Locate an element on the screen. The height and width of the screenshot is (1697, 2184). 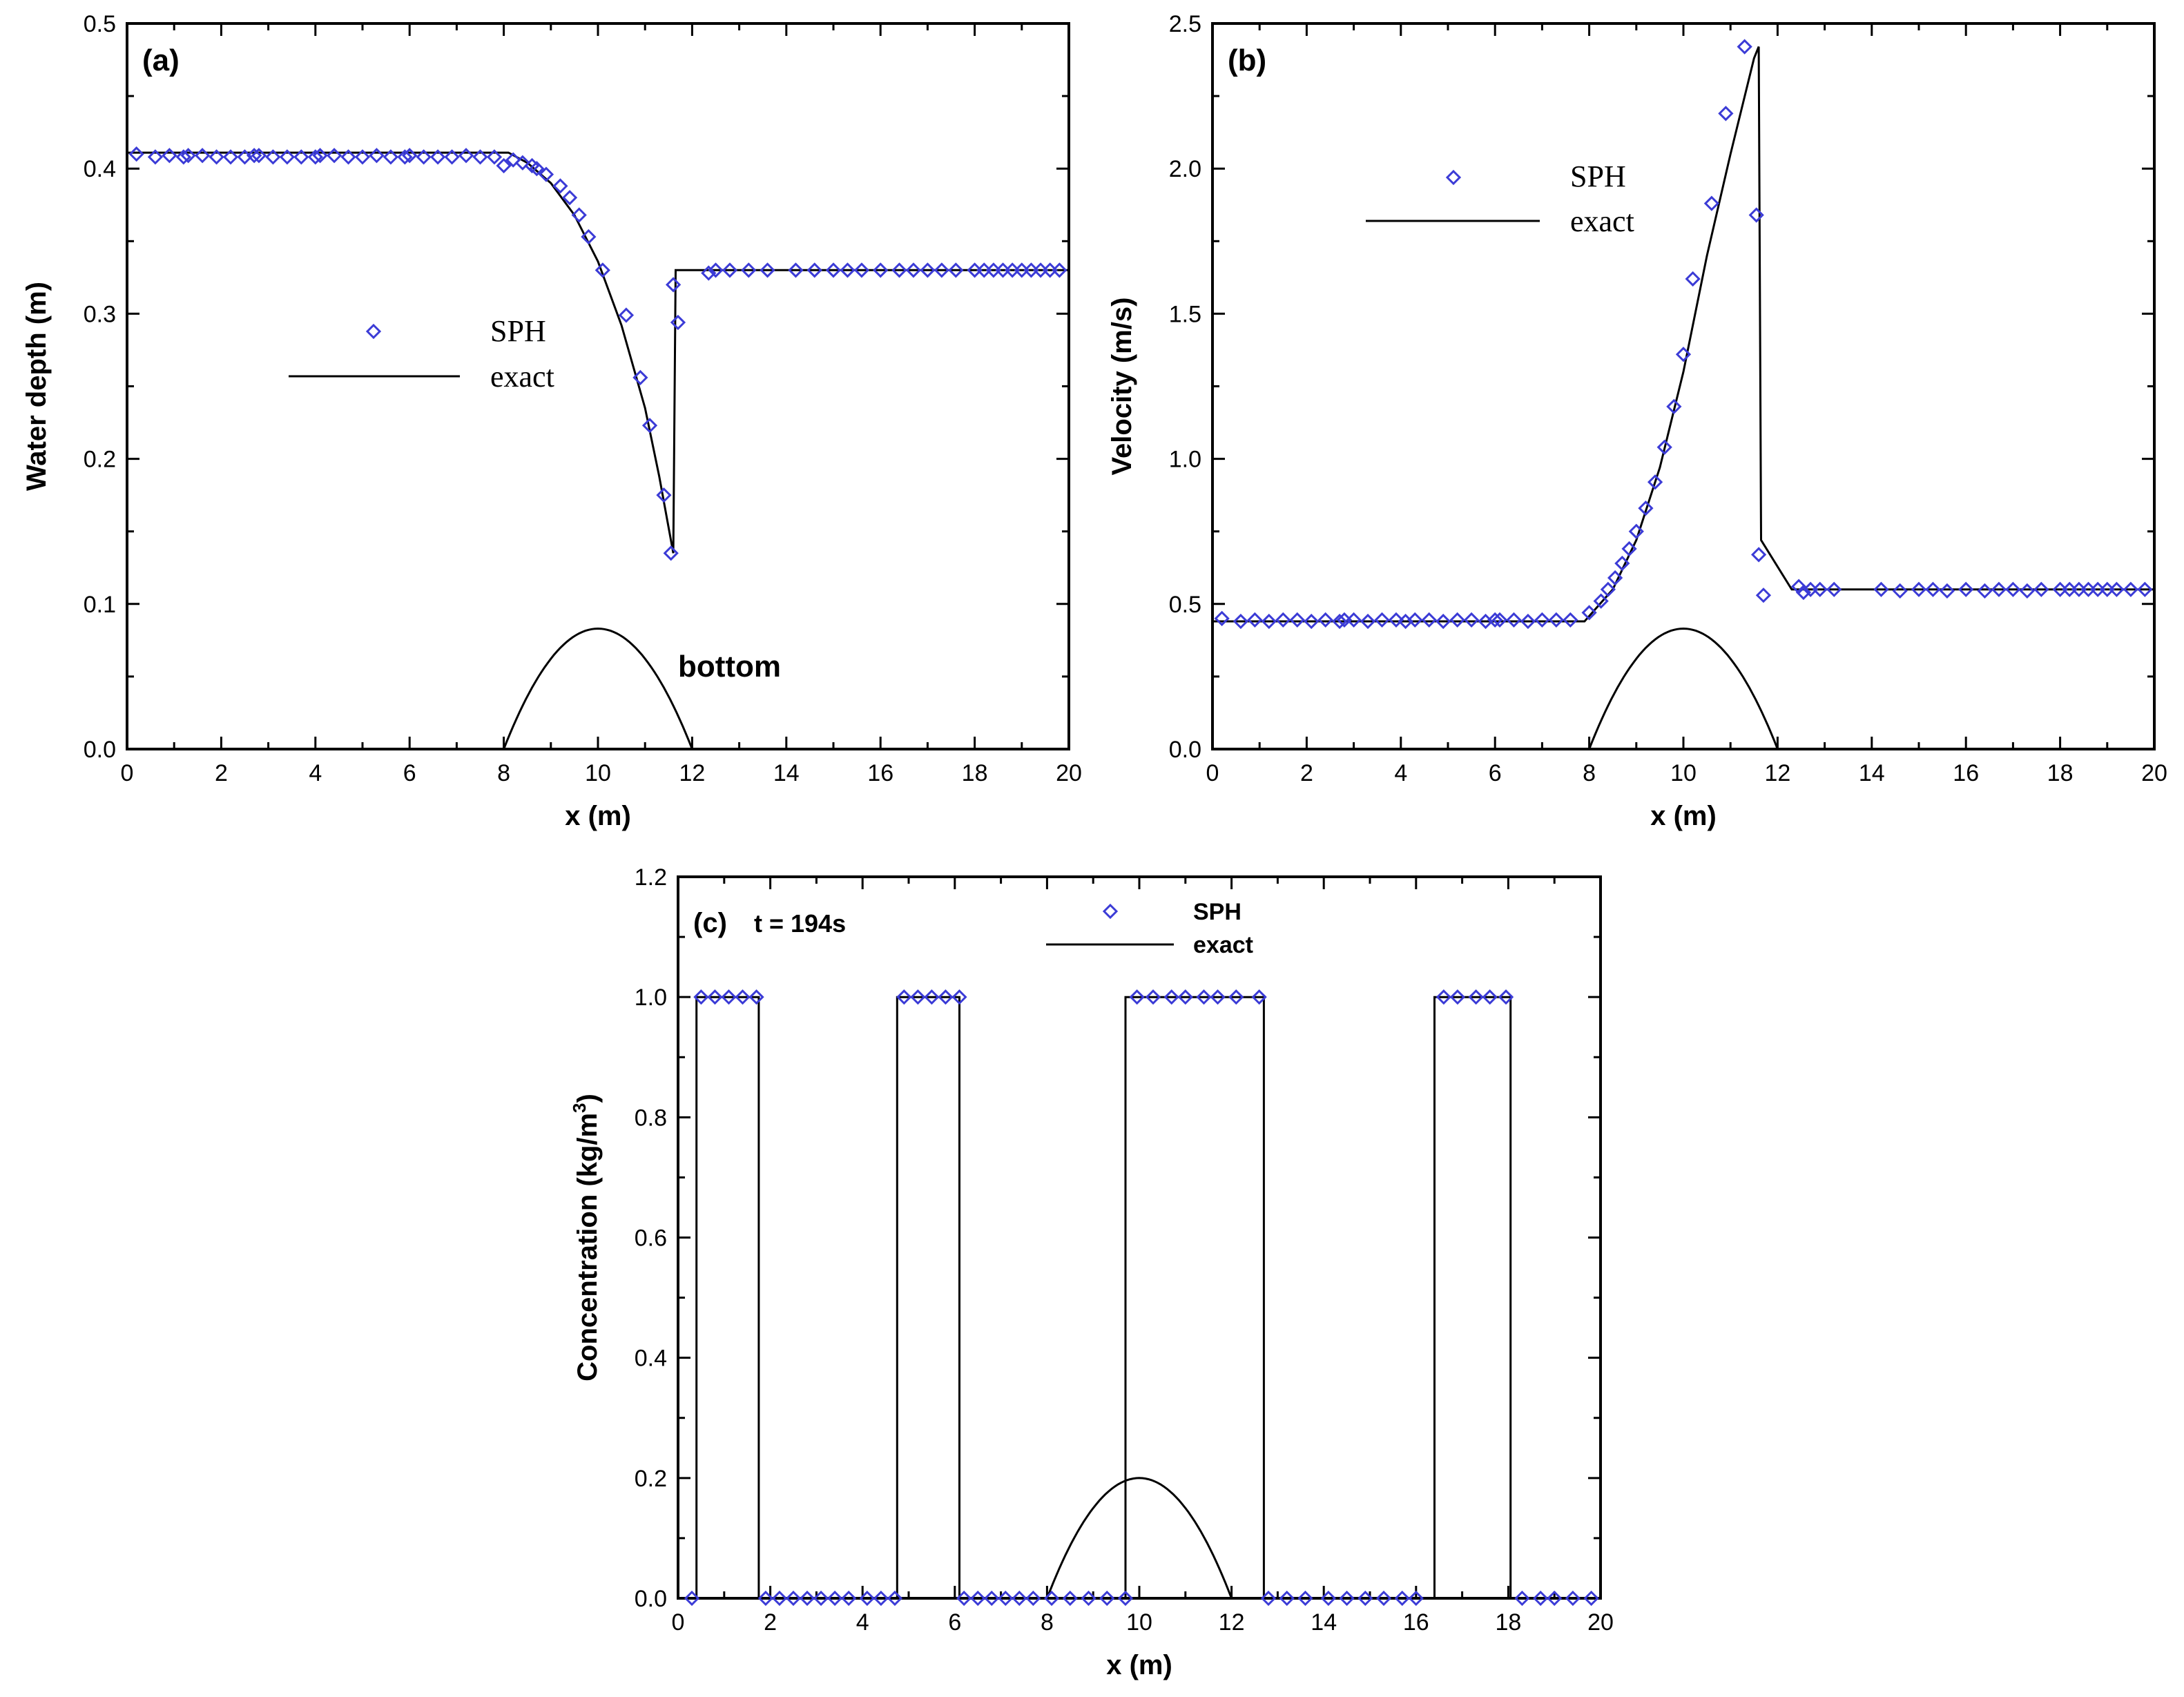
x-tick-label: 6 is located at coordinates (409, 773).